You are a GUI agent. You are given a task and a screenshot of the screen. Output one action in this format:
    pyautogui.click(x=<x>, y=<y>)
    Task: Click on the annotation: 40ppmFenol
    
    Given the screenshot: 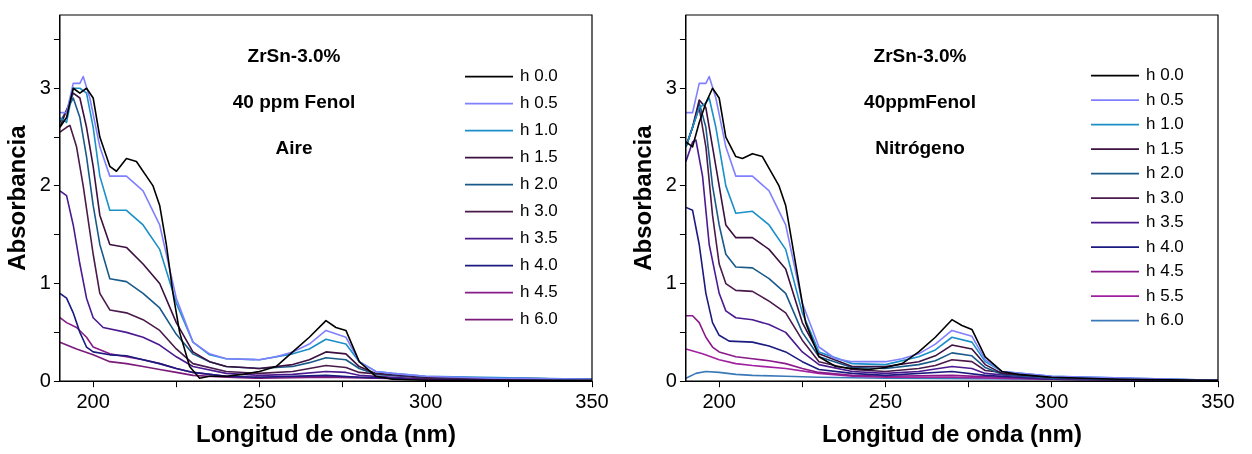 What is the action you would take?
    pyautogui.click(x=920, y=102)
    